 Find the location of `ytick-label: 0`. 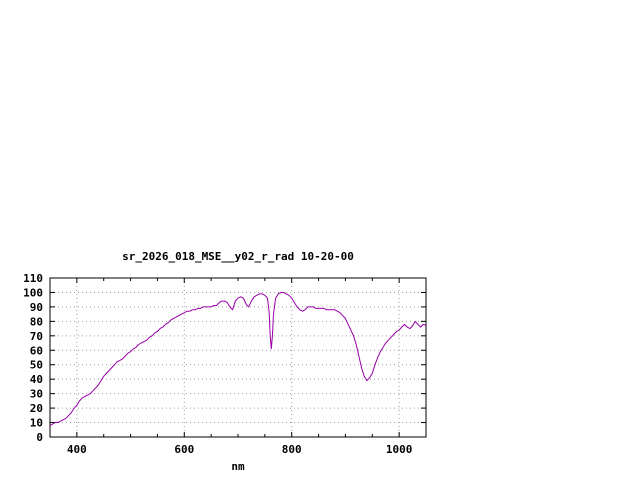

ytick-label: 0 is located at coordinates (39, 437).